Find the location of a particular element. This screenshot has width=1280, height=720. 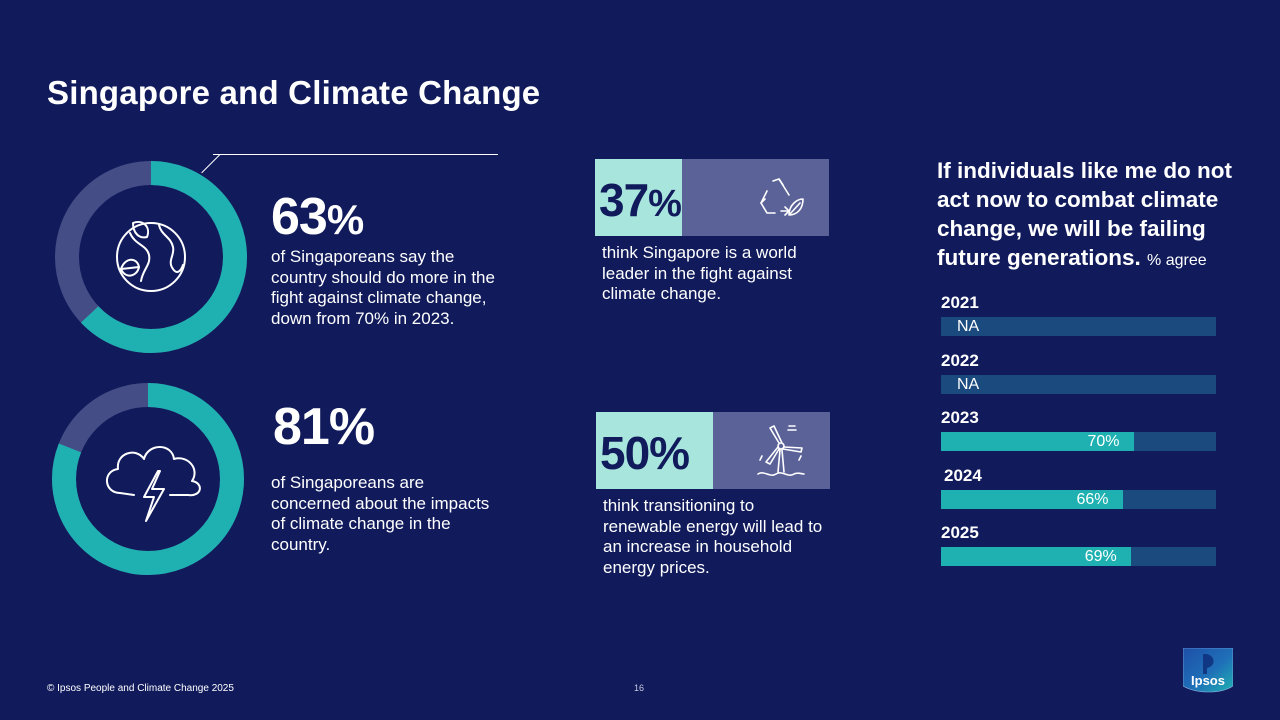

globe-leaf-icon is located at coordinates (151, 256).